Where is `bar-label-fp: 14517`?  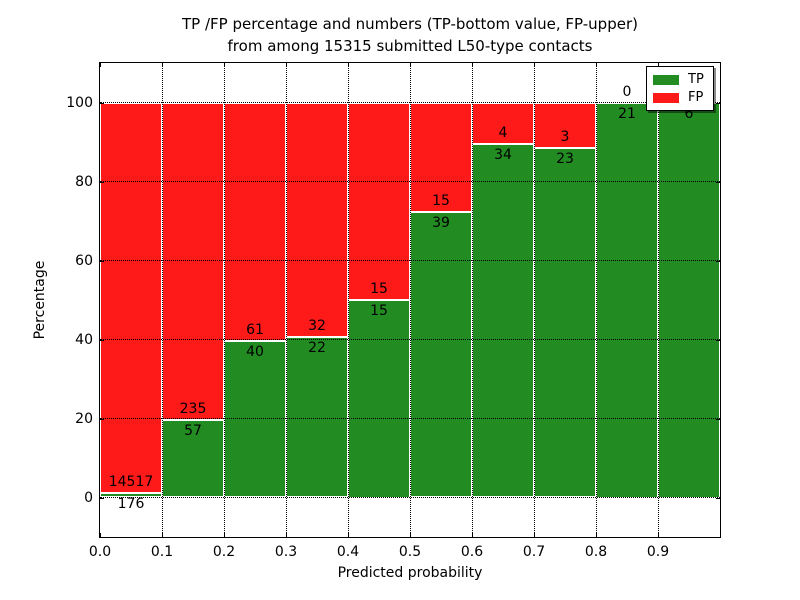
bar-label-fp: 14517 is located at coordinates (131, 481).